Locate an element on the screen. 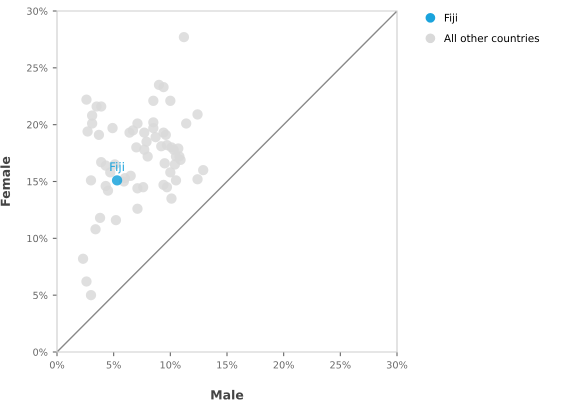 The width and height of the screenshot is (561, 403). y-tick-label: 20% is located at coordinates (37, 124).